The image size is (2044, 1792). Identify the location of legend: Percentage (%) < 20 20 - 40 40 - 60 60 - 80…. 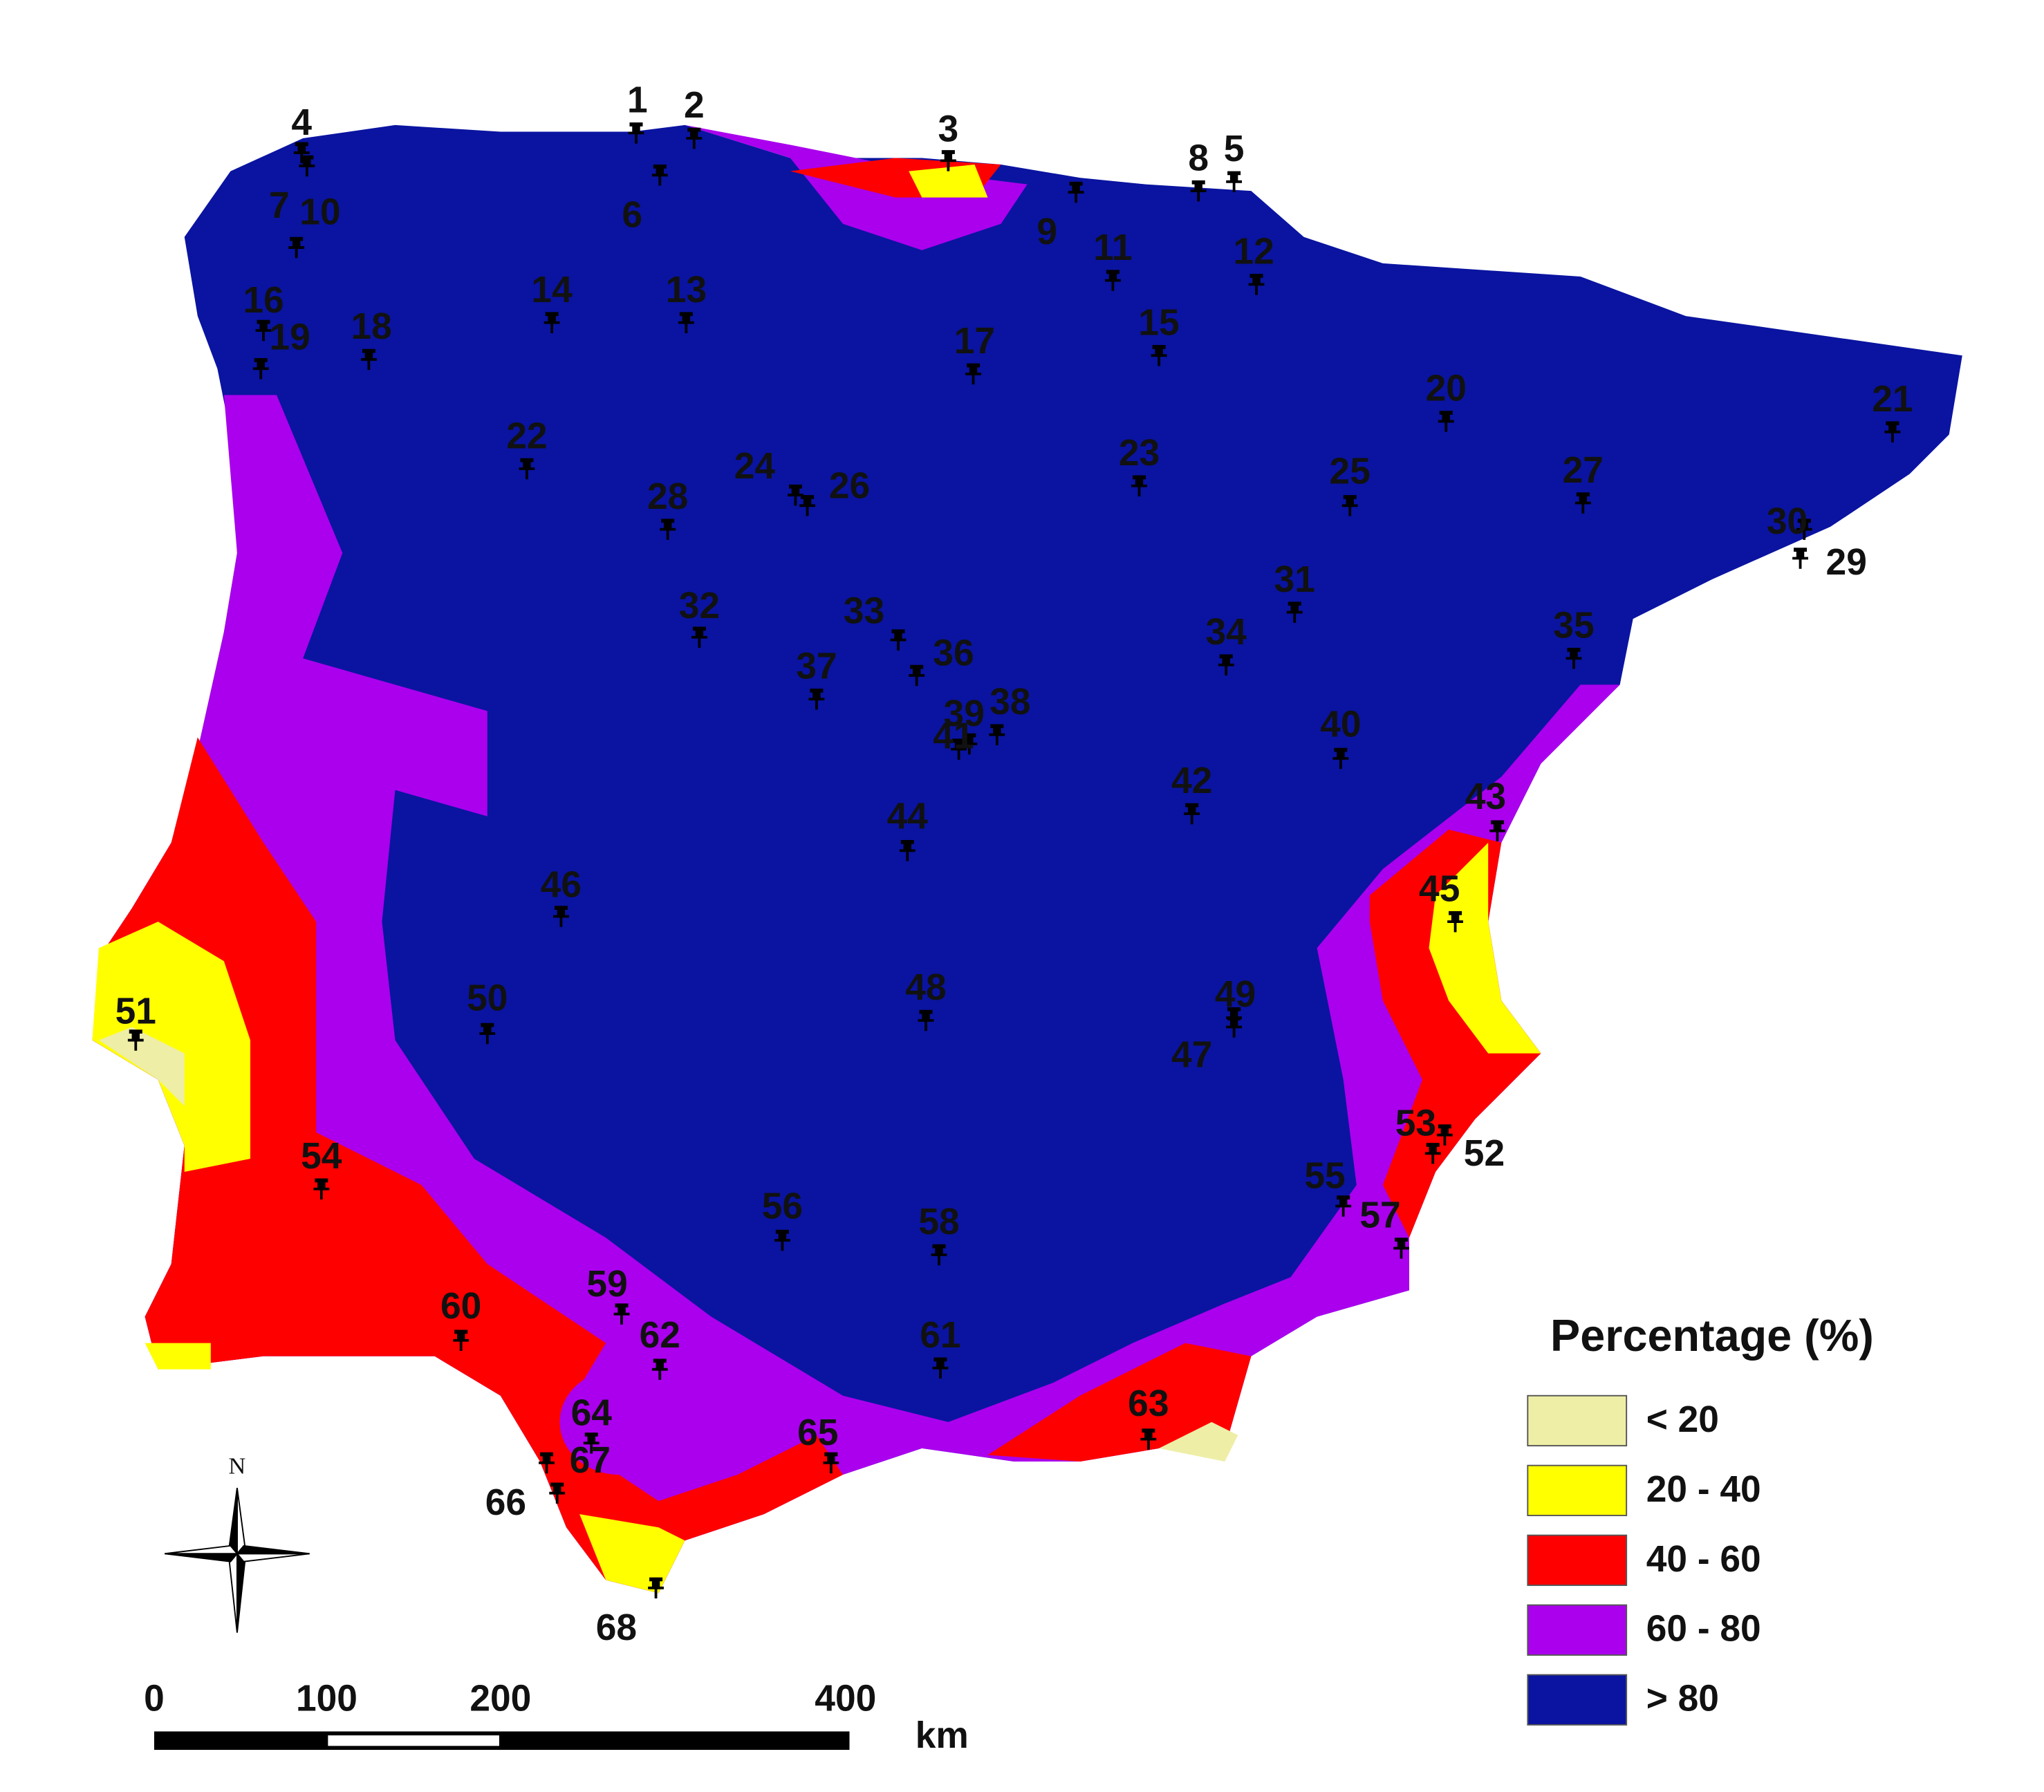
(1700, 1518).